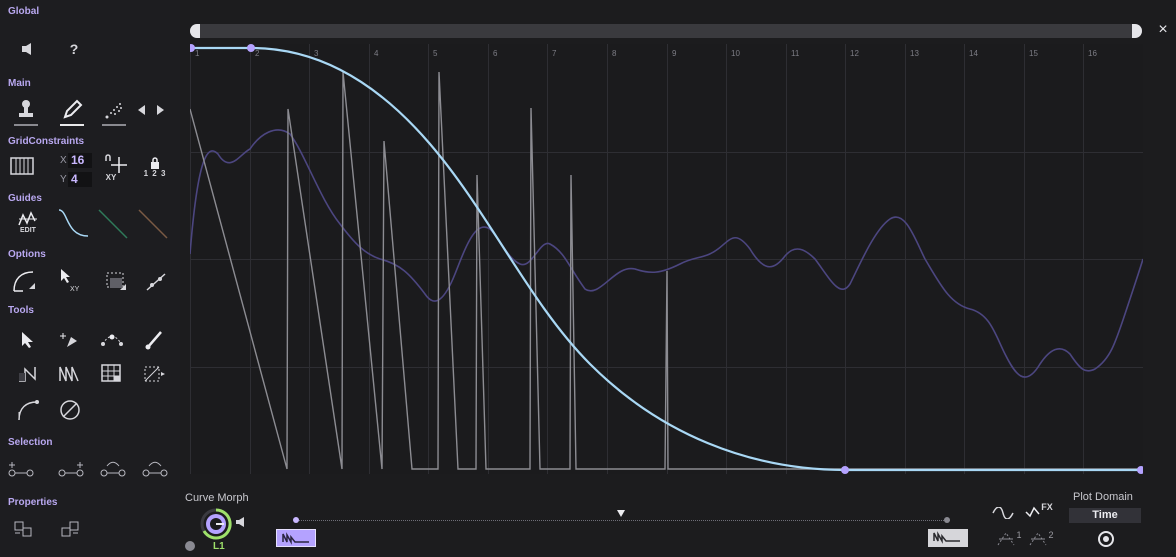 Image resolution: width=1176 pixels, height=557 pixels. What do you see at coordinates (316, 53) in the screenshot?
I see `bar-number-label: 3` at bounding box center [316, 53].